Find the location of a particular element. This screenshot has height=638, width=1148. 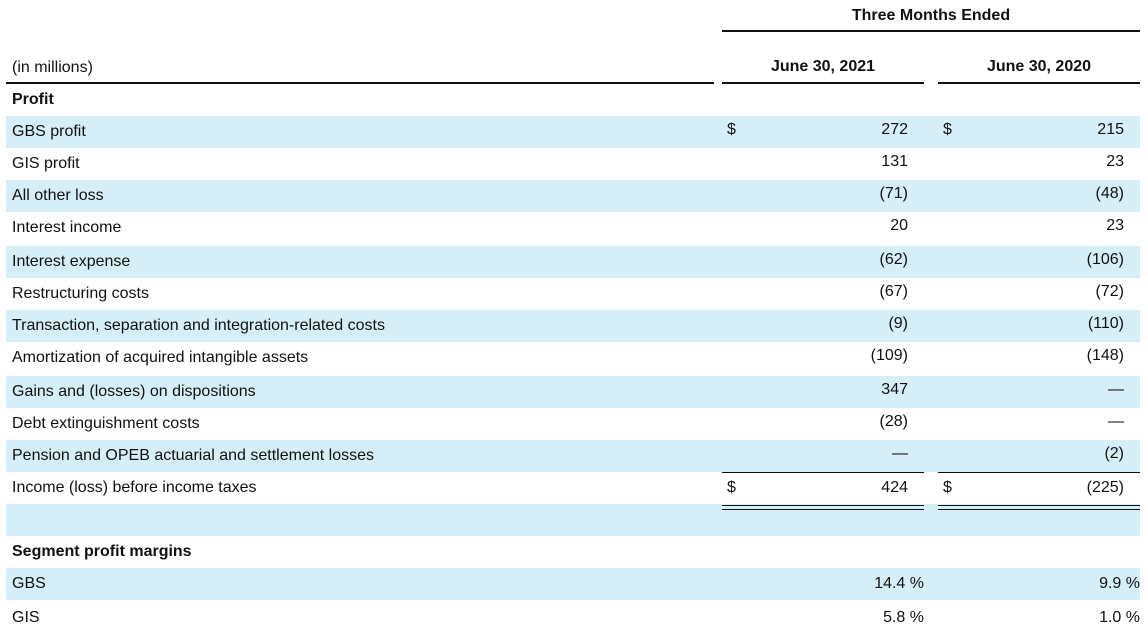

table-row-label: Gains and (losses) on dispositions is located at coordinates (134, 391).